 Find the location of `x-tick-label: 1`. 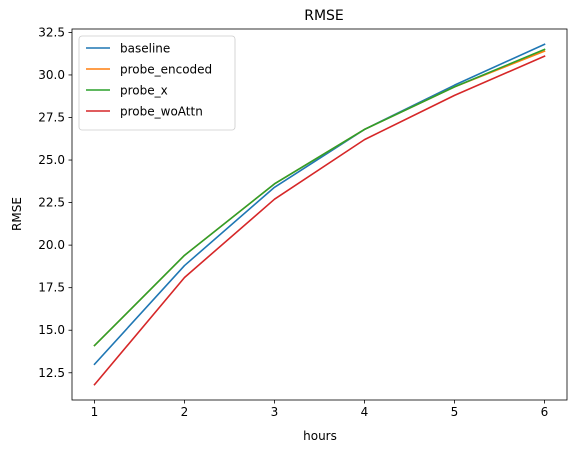

x-tick-label: 1 is located at coordinates (95, 412).